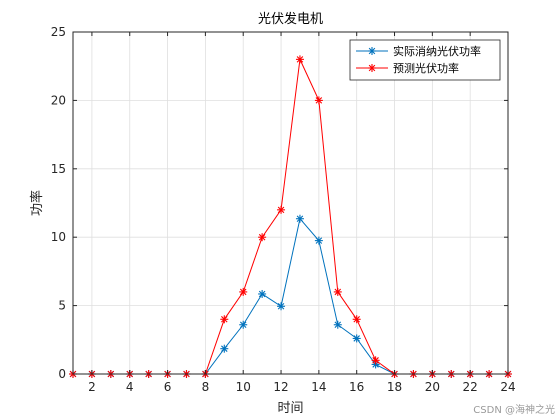  Describe the element at coordinates (92, 387) in the screenshot. I see `x-tick-label: 2` at that location.